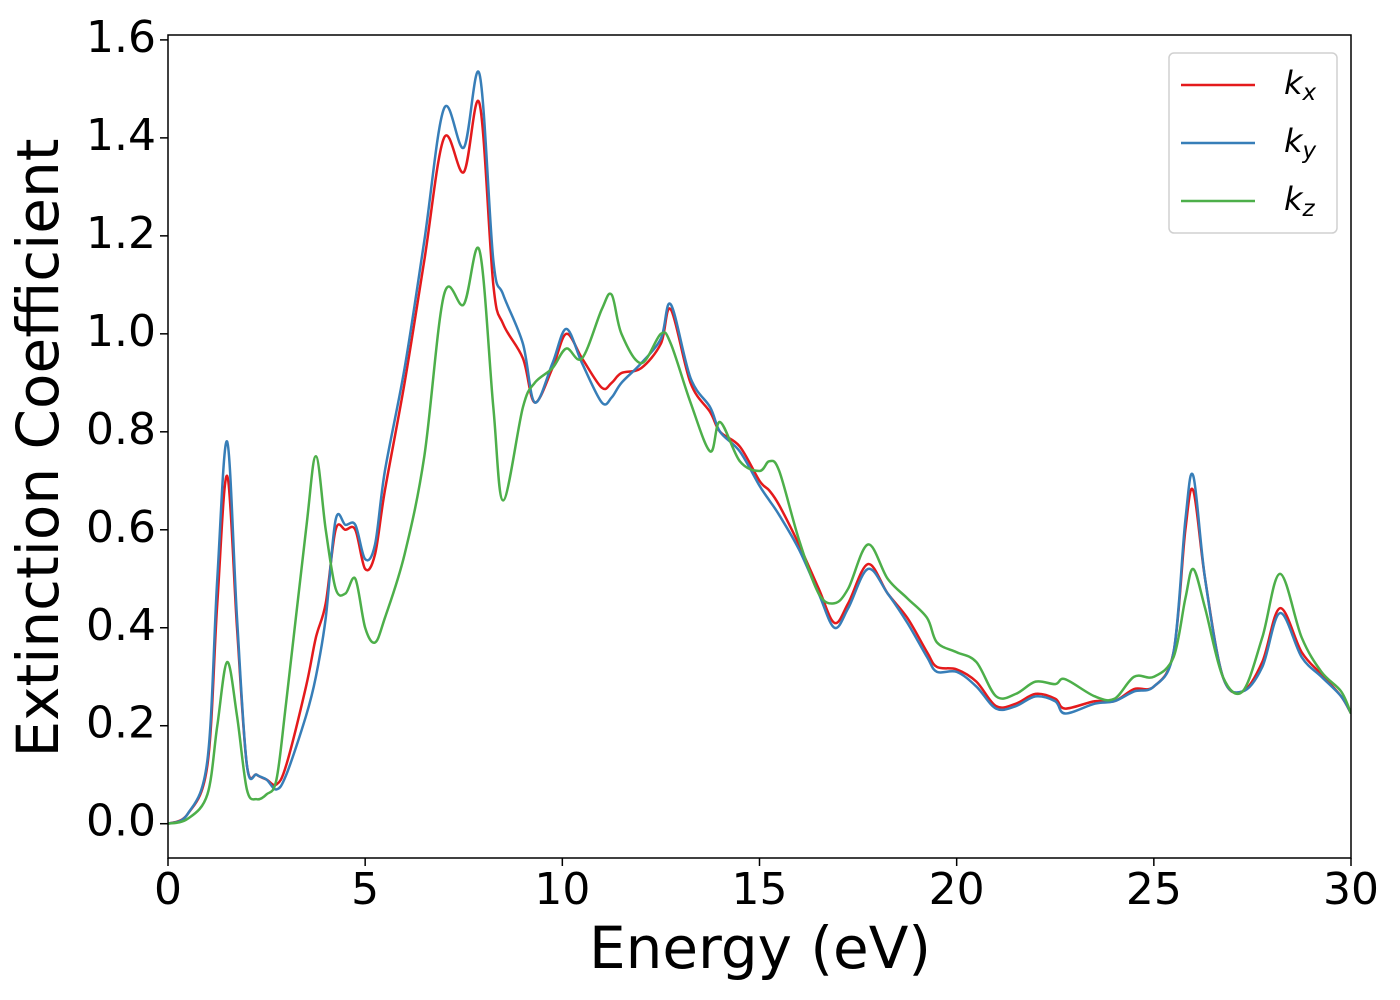  I want to click on x-tick-label: 5, so click(365, 889).